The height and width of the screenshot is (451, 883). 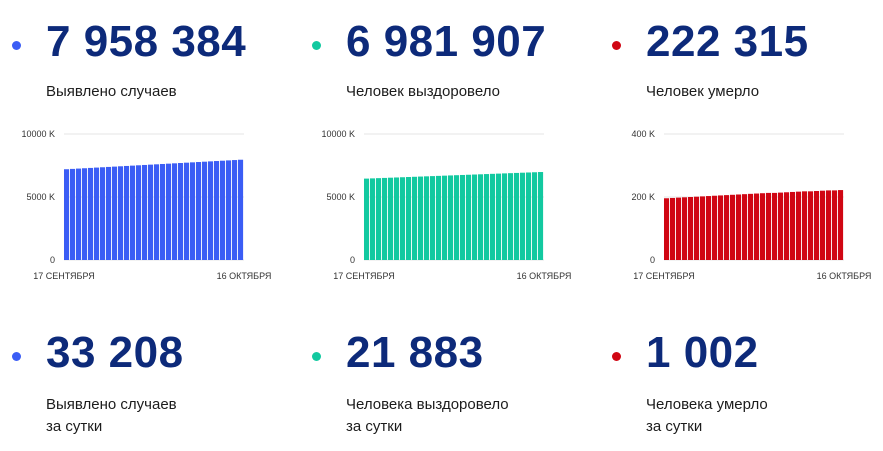 I want to click on deaths-chart: 0 200 K 400 K 17 СЕНТЯБРЯ 16 ОКТЯБРЯ, so click(x=751, y=205).